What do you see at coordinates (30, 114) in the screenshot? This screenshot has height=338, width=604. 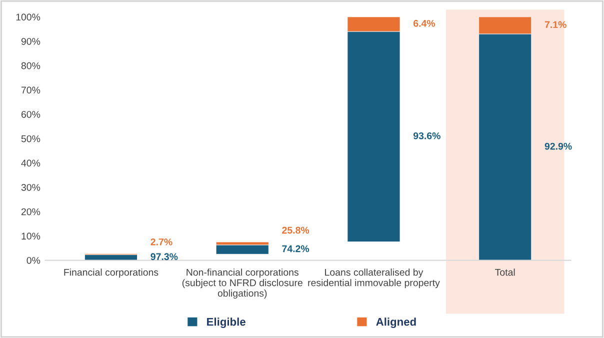 I see `y-tick-label: 60%` at bounding box center [30, 114].